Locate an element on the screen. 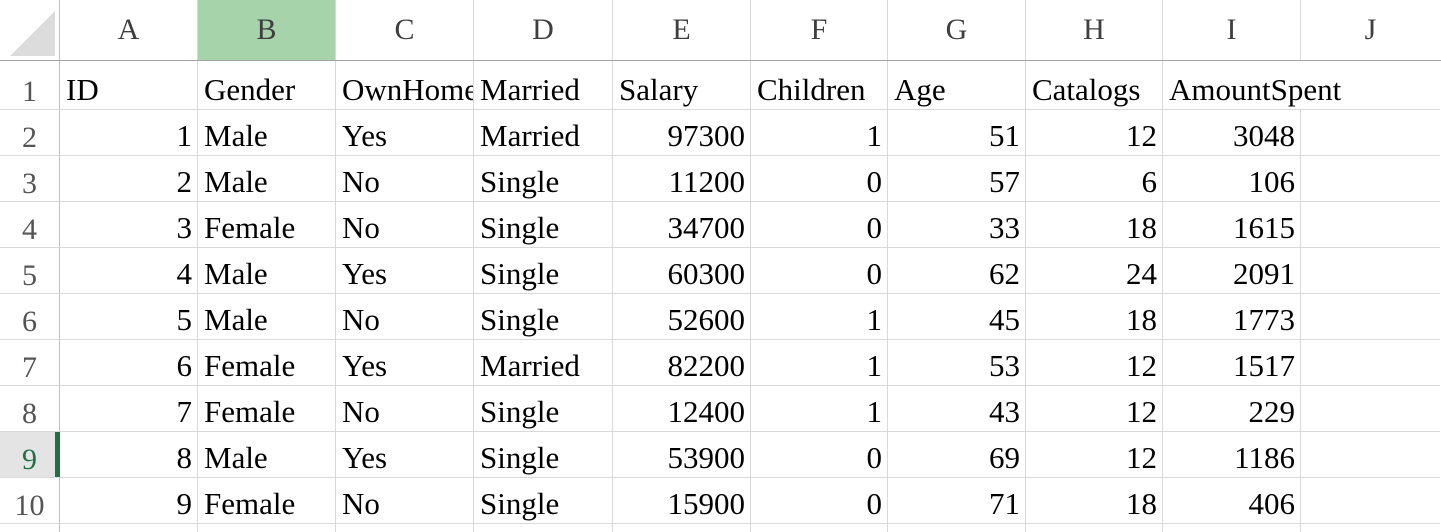 This screenshot has height=532, width=1441. cell-h2: 12 is located at coordinates (1094, 133).